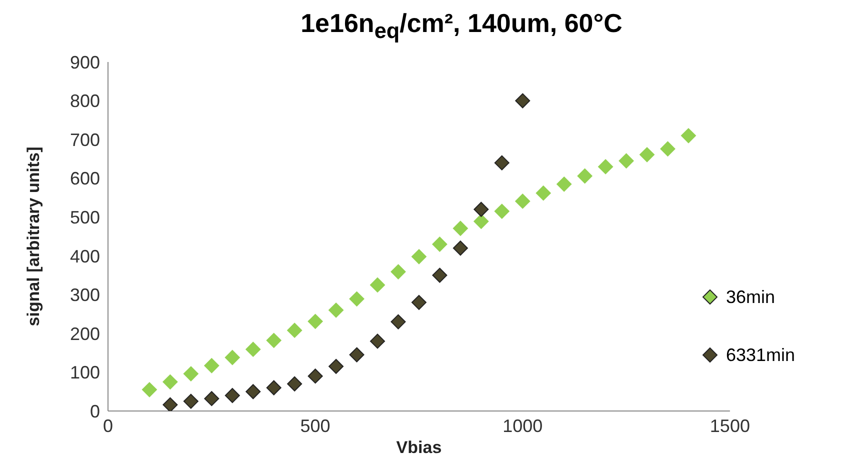  What do you see at coordinates (522, 426) in the screenshot?
I see `x-tick-label: 1000` at bounding box center [522, 426].